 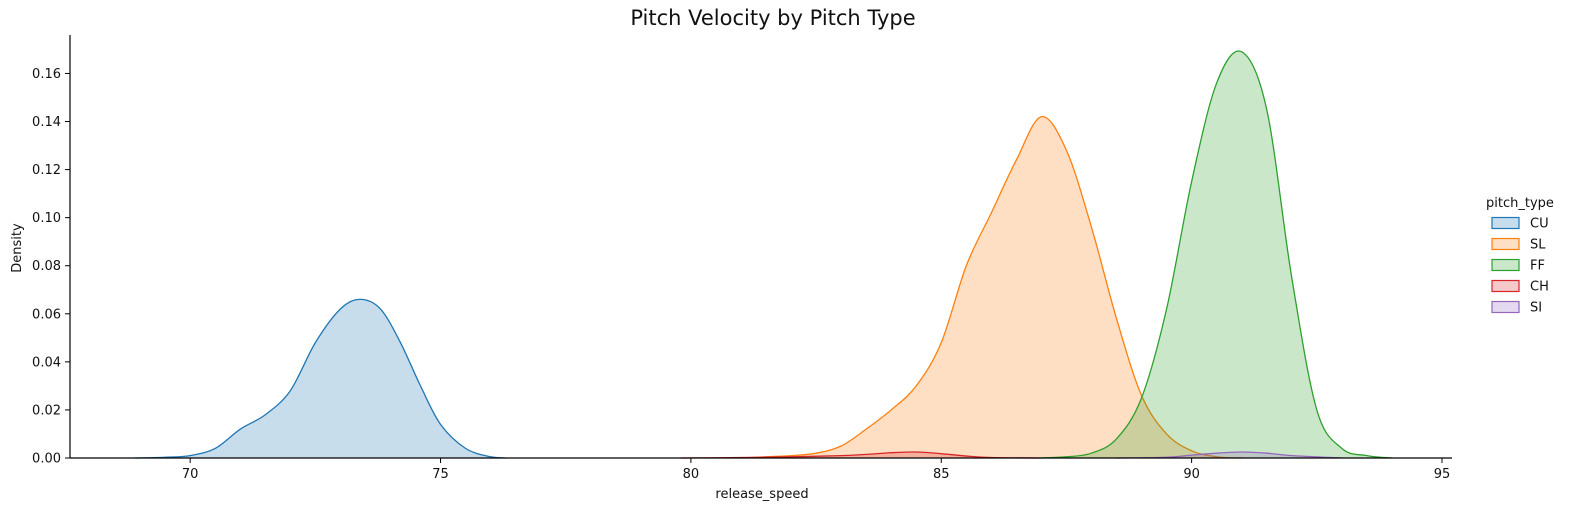 I want to click on legend-swatch-ff, so click(x=1505, y=265).